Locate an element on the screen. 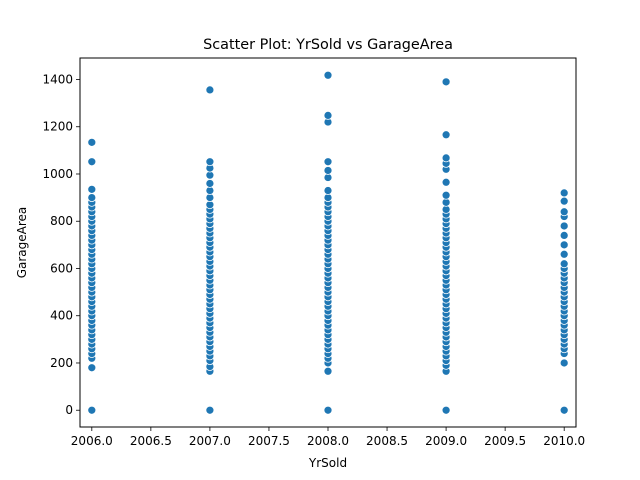 This screenshot has width=640, height=480. y-tick-label: 400 is located at coordinates (61, 316).